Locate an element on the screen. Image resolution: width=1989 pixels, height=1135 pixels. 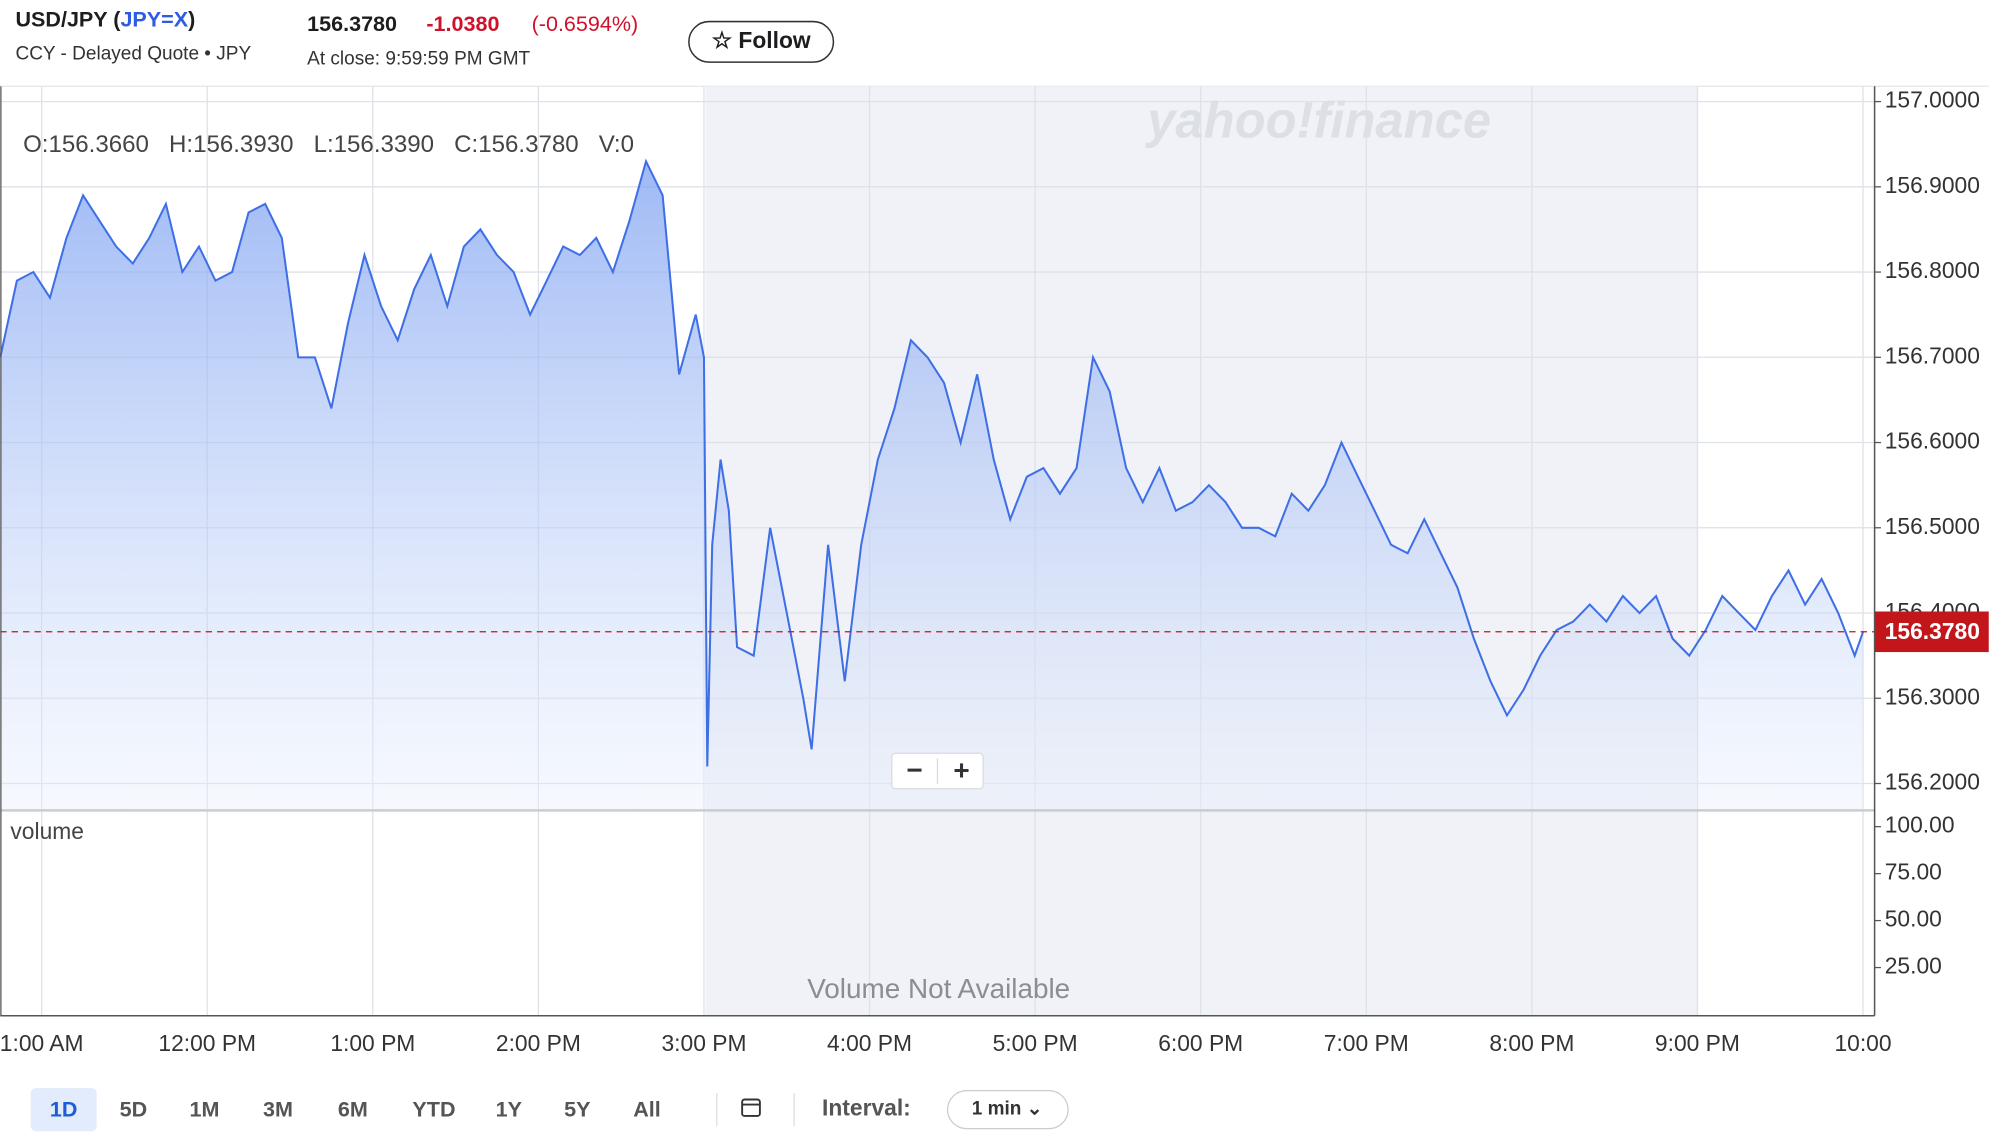
volume-label: volume is located at coordinates (47, 831).